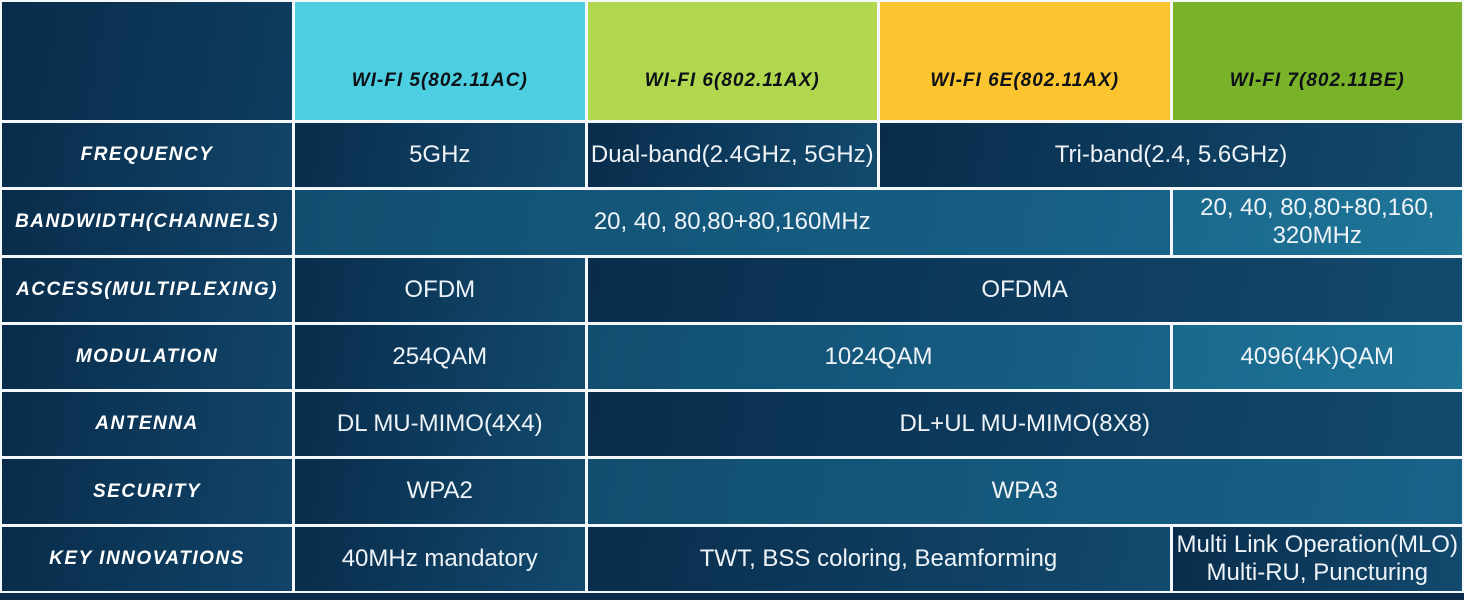 The image size is (1464, 600). Describe the element at coordinates (1024, 289) in the screenshot. I see `cell-access-span-6-6e-7: OFDMA` at that location.